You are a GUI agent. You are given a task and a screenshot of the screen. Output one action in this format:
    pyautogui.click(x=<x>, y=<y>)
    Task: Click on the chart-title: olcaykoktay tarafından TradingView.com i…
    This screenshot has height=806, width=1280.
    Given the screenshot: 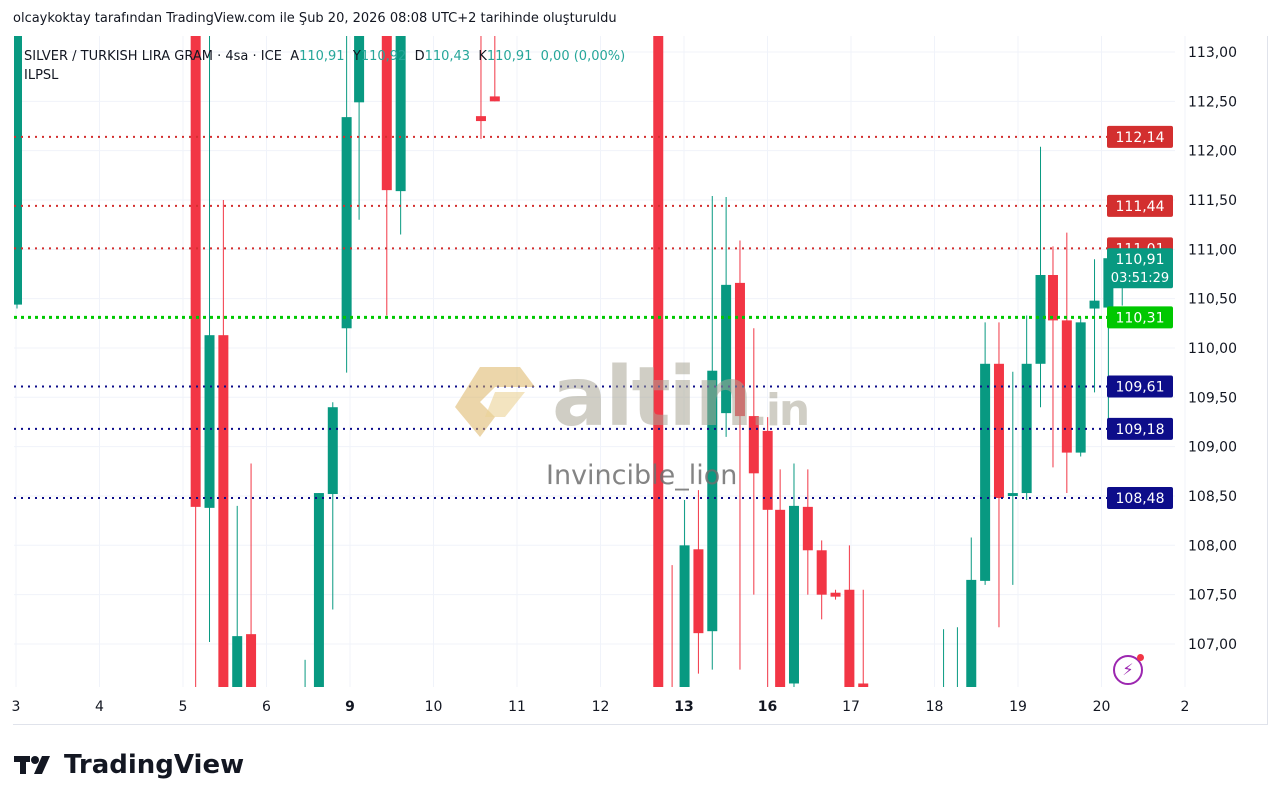 What is the action you would take?
    pyautogui.click(x=315, y=18)
    